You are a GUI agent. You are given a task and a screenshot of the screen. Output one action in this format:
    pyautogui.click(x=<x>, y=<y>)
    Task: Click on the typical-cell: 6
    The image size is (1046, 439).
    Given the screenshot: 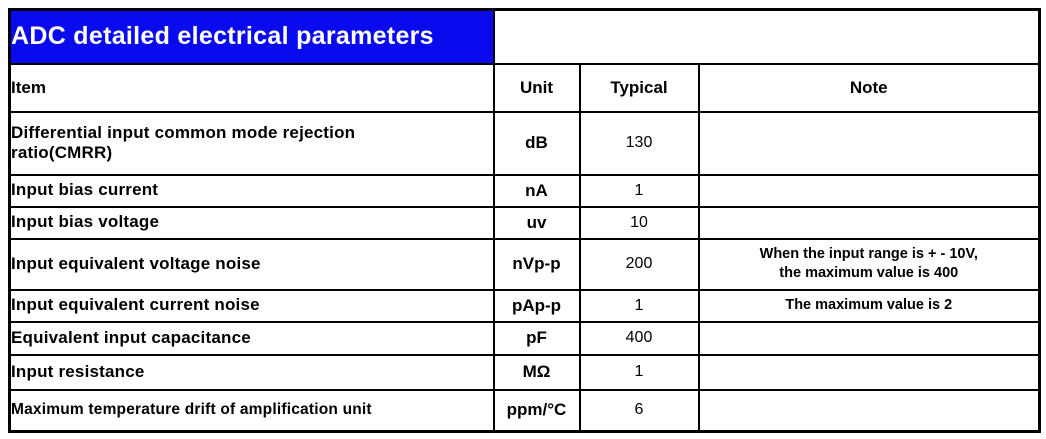 What is the action you would take?
    pyautogui.click(x=639, y=410)
    